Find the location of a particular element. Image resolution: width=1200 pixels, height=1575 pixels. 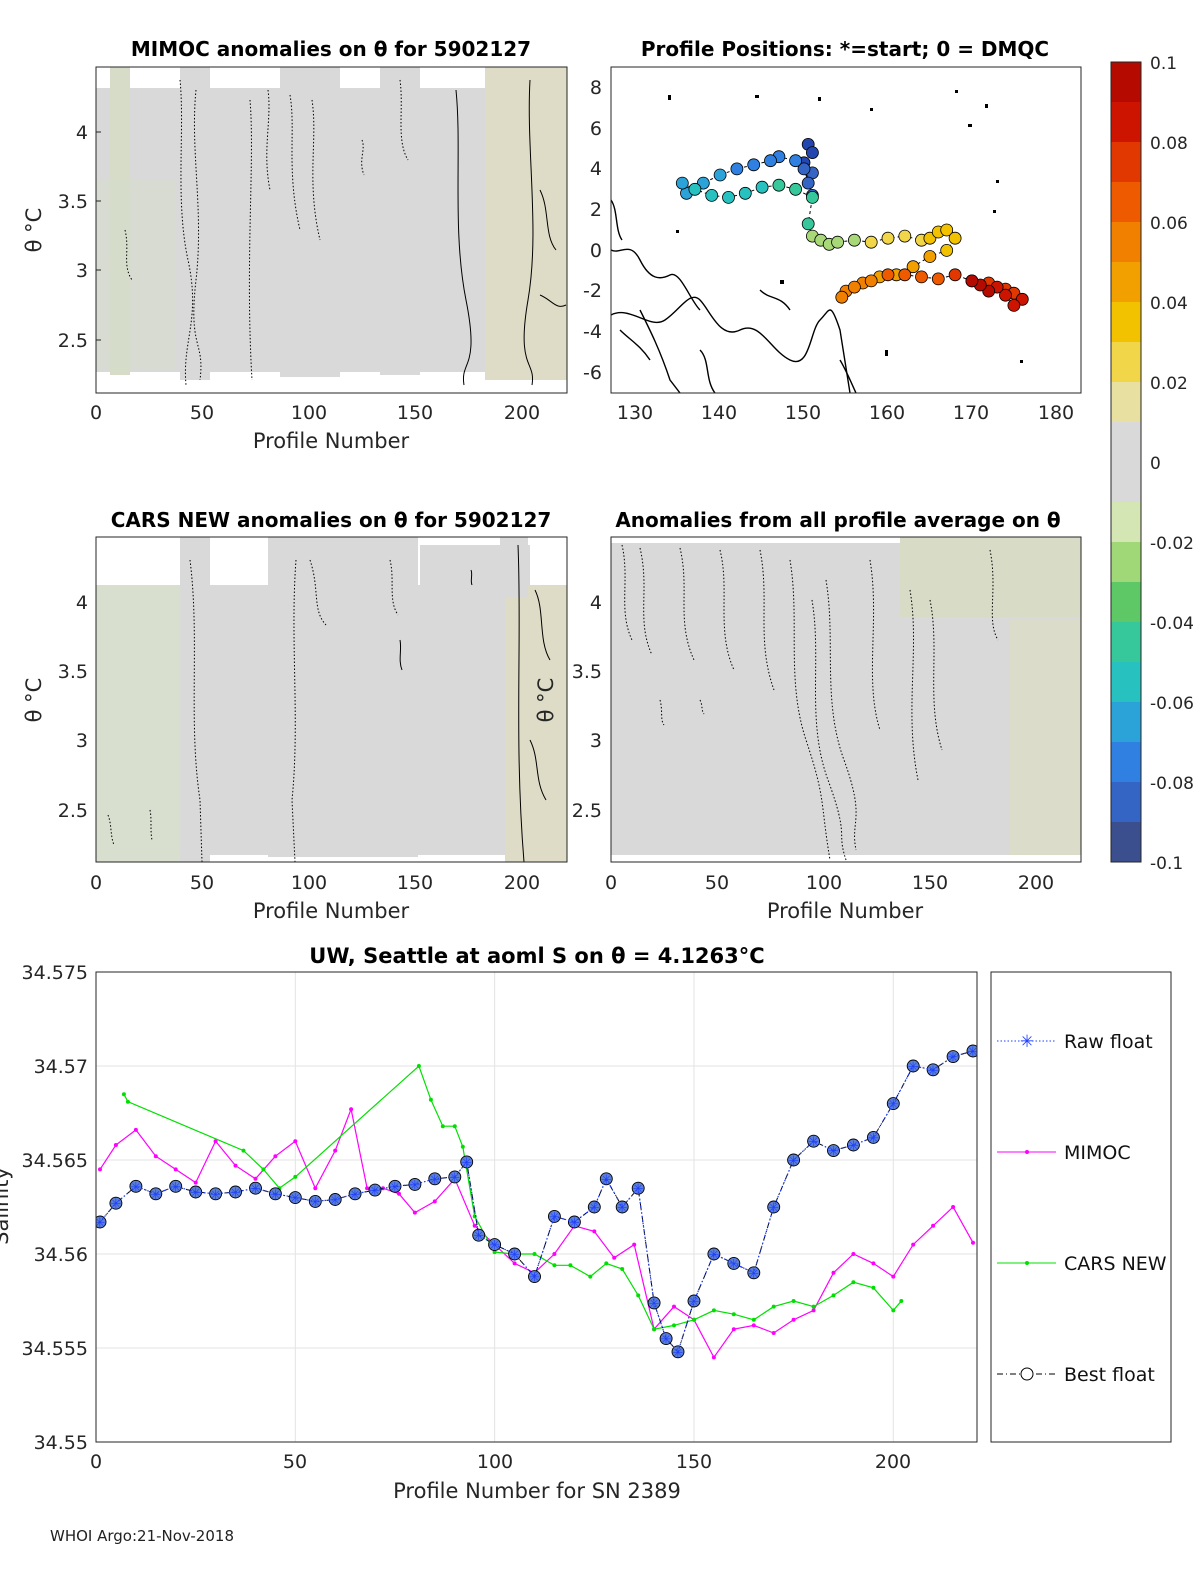

ytick-label: 34.565 is located at coordinates (55, 1161).